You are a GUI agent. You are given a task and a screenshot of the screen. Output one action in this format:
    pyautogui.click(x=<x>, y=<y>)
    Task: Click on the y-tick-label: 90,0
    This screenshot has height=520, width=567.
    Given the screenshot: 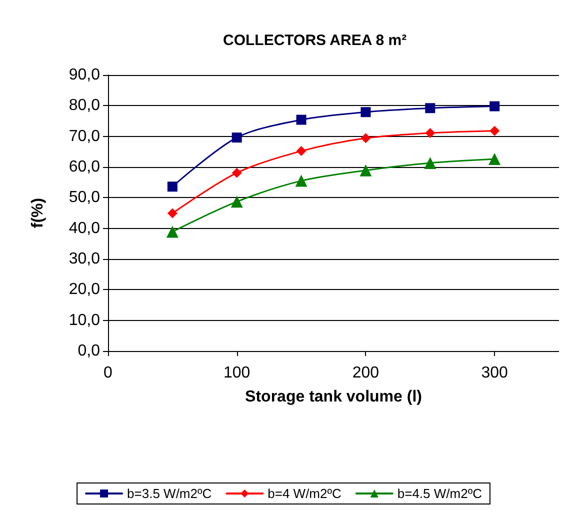 What is the action you would take?
    pyautogui.click(x=84, y=75)
    